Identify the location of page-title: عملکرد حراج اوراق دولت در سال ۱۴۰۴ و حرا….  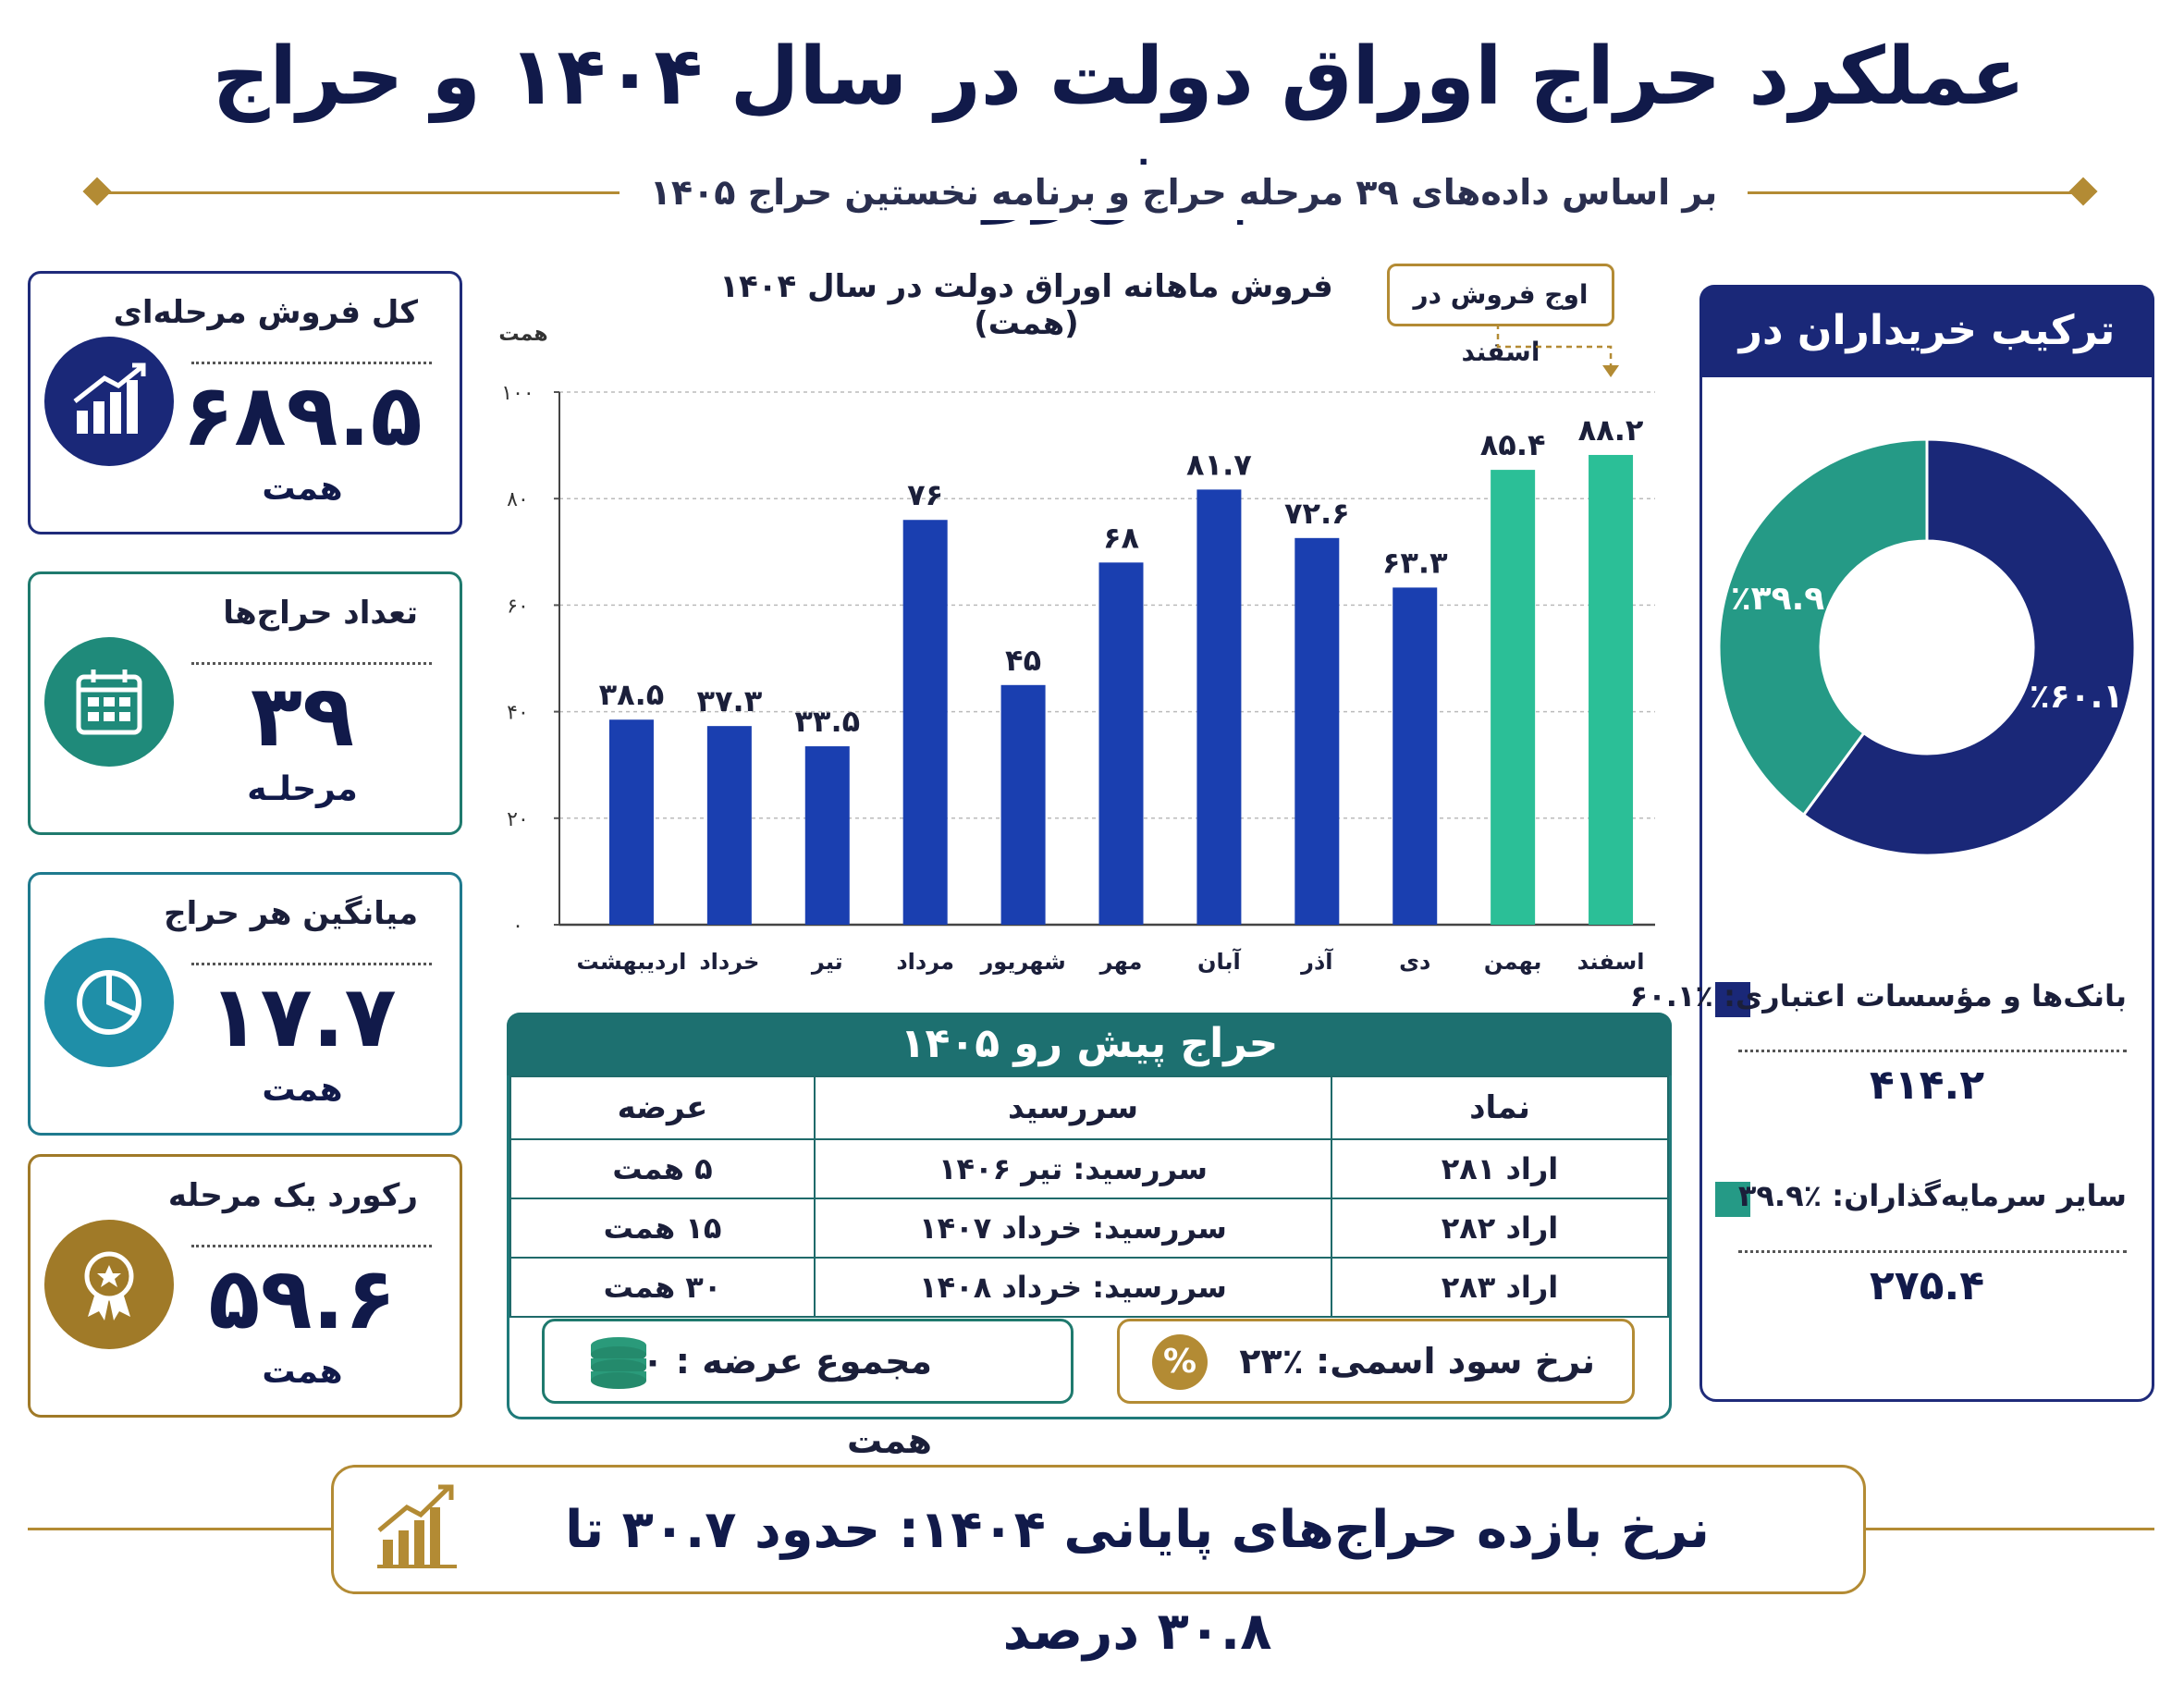
(1119, 128).